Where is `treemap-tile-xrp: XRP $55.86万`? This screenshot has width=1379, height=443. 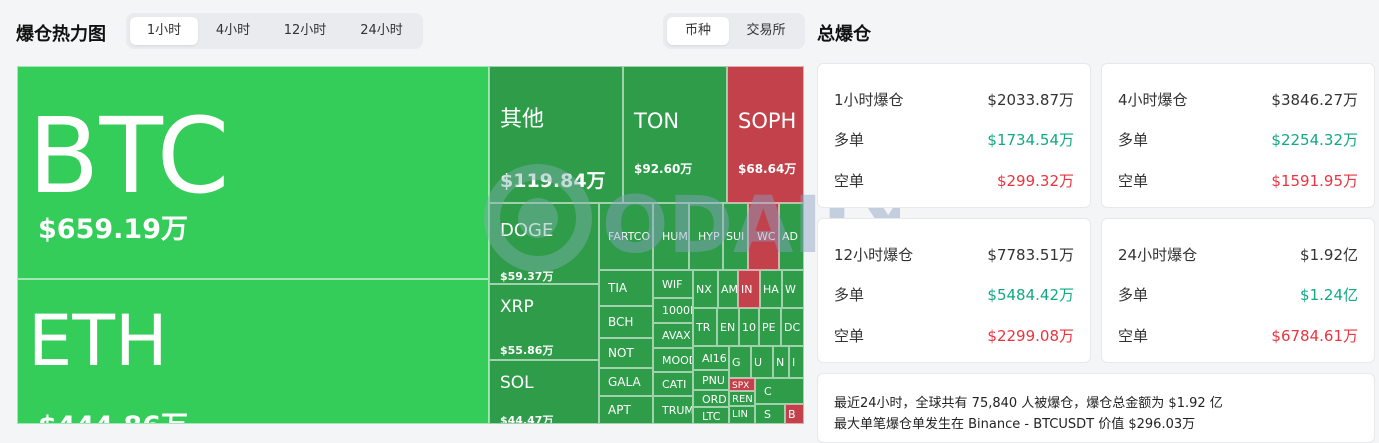 treemap-tile-xrp: XRP $55.86万 is located at coordinates (544, 322).